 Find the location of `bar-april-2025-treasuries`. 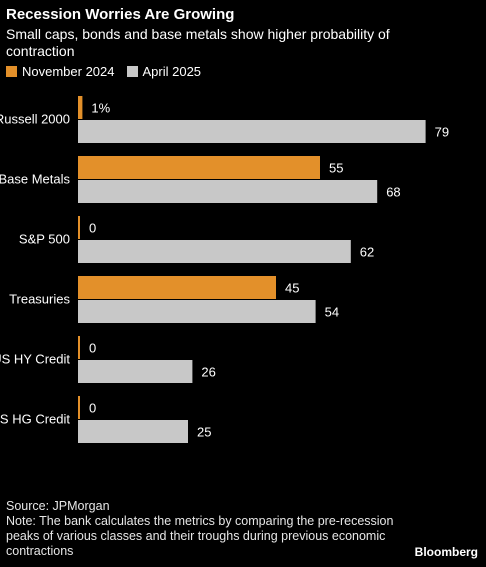

bar-april-2025-treasuries is located at coordinates (197, 311).